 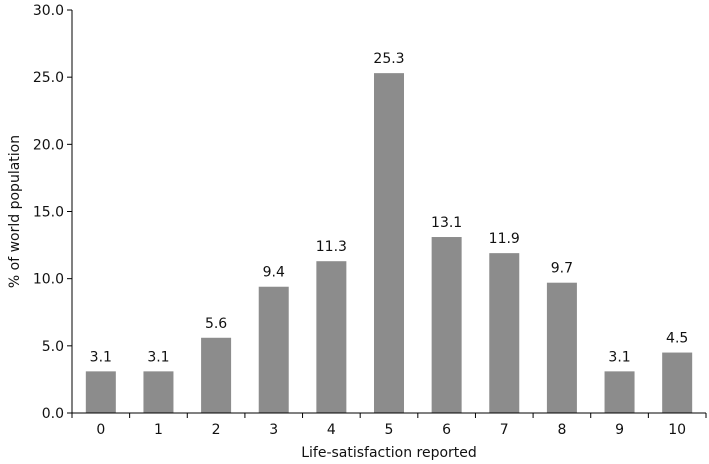 What do you see at coordinates (48, 78) in the screenshot?
I see `y-tick-label: 25.0` at bounding box center [48, 78].